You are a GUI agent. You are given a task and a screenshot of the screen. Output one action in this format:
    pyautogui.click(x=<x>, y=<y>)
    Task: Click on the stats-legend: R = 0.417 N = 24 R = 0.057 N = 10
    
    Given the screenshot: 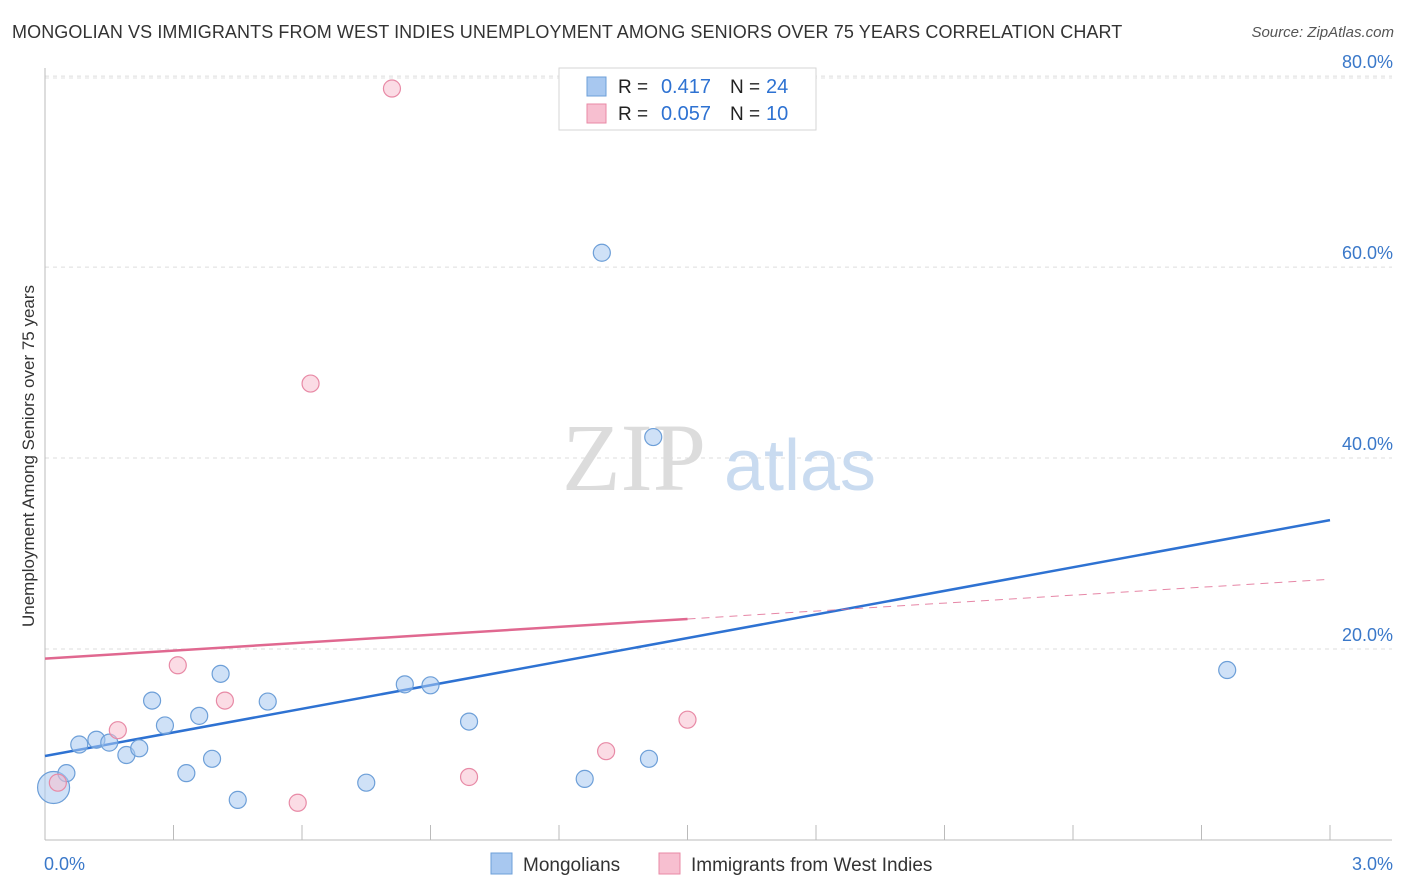 What is the action you would take?
    pyautogui.click(x=687, y=99)
    